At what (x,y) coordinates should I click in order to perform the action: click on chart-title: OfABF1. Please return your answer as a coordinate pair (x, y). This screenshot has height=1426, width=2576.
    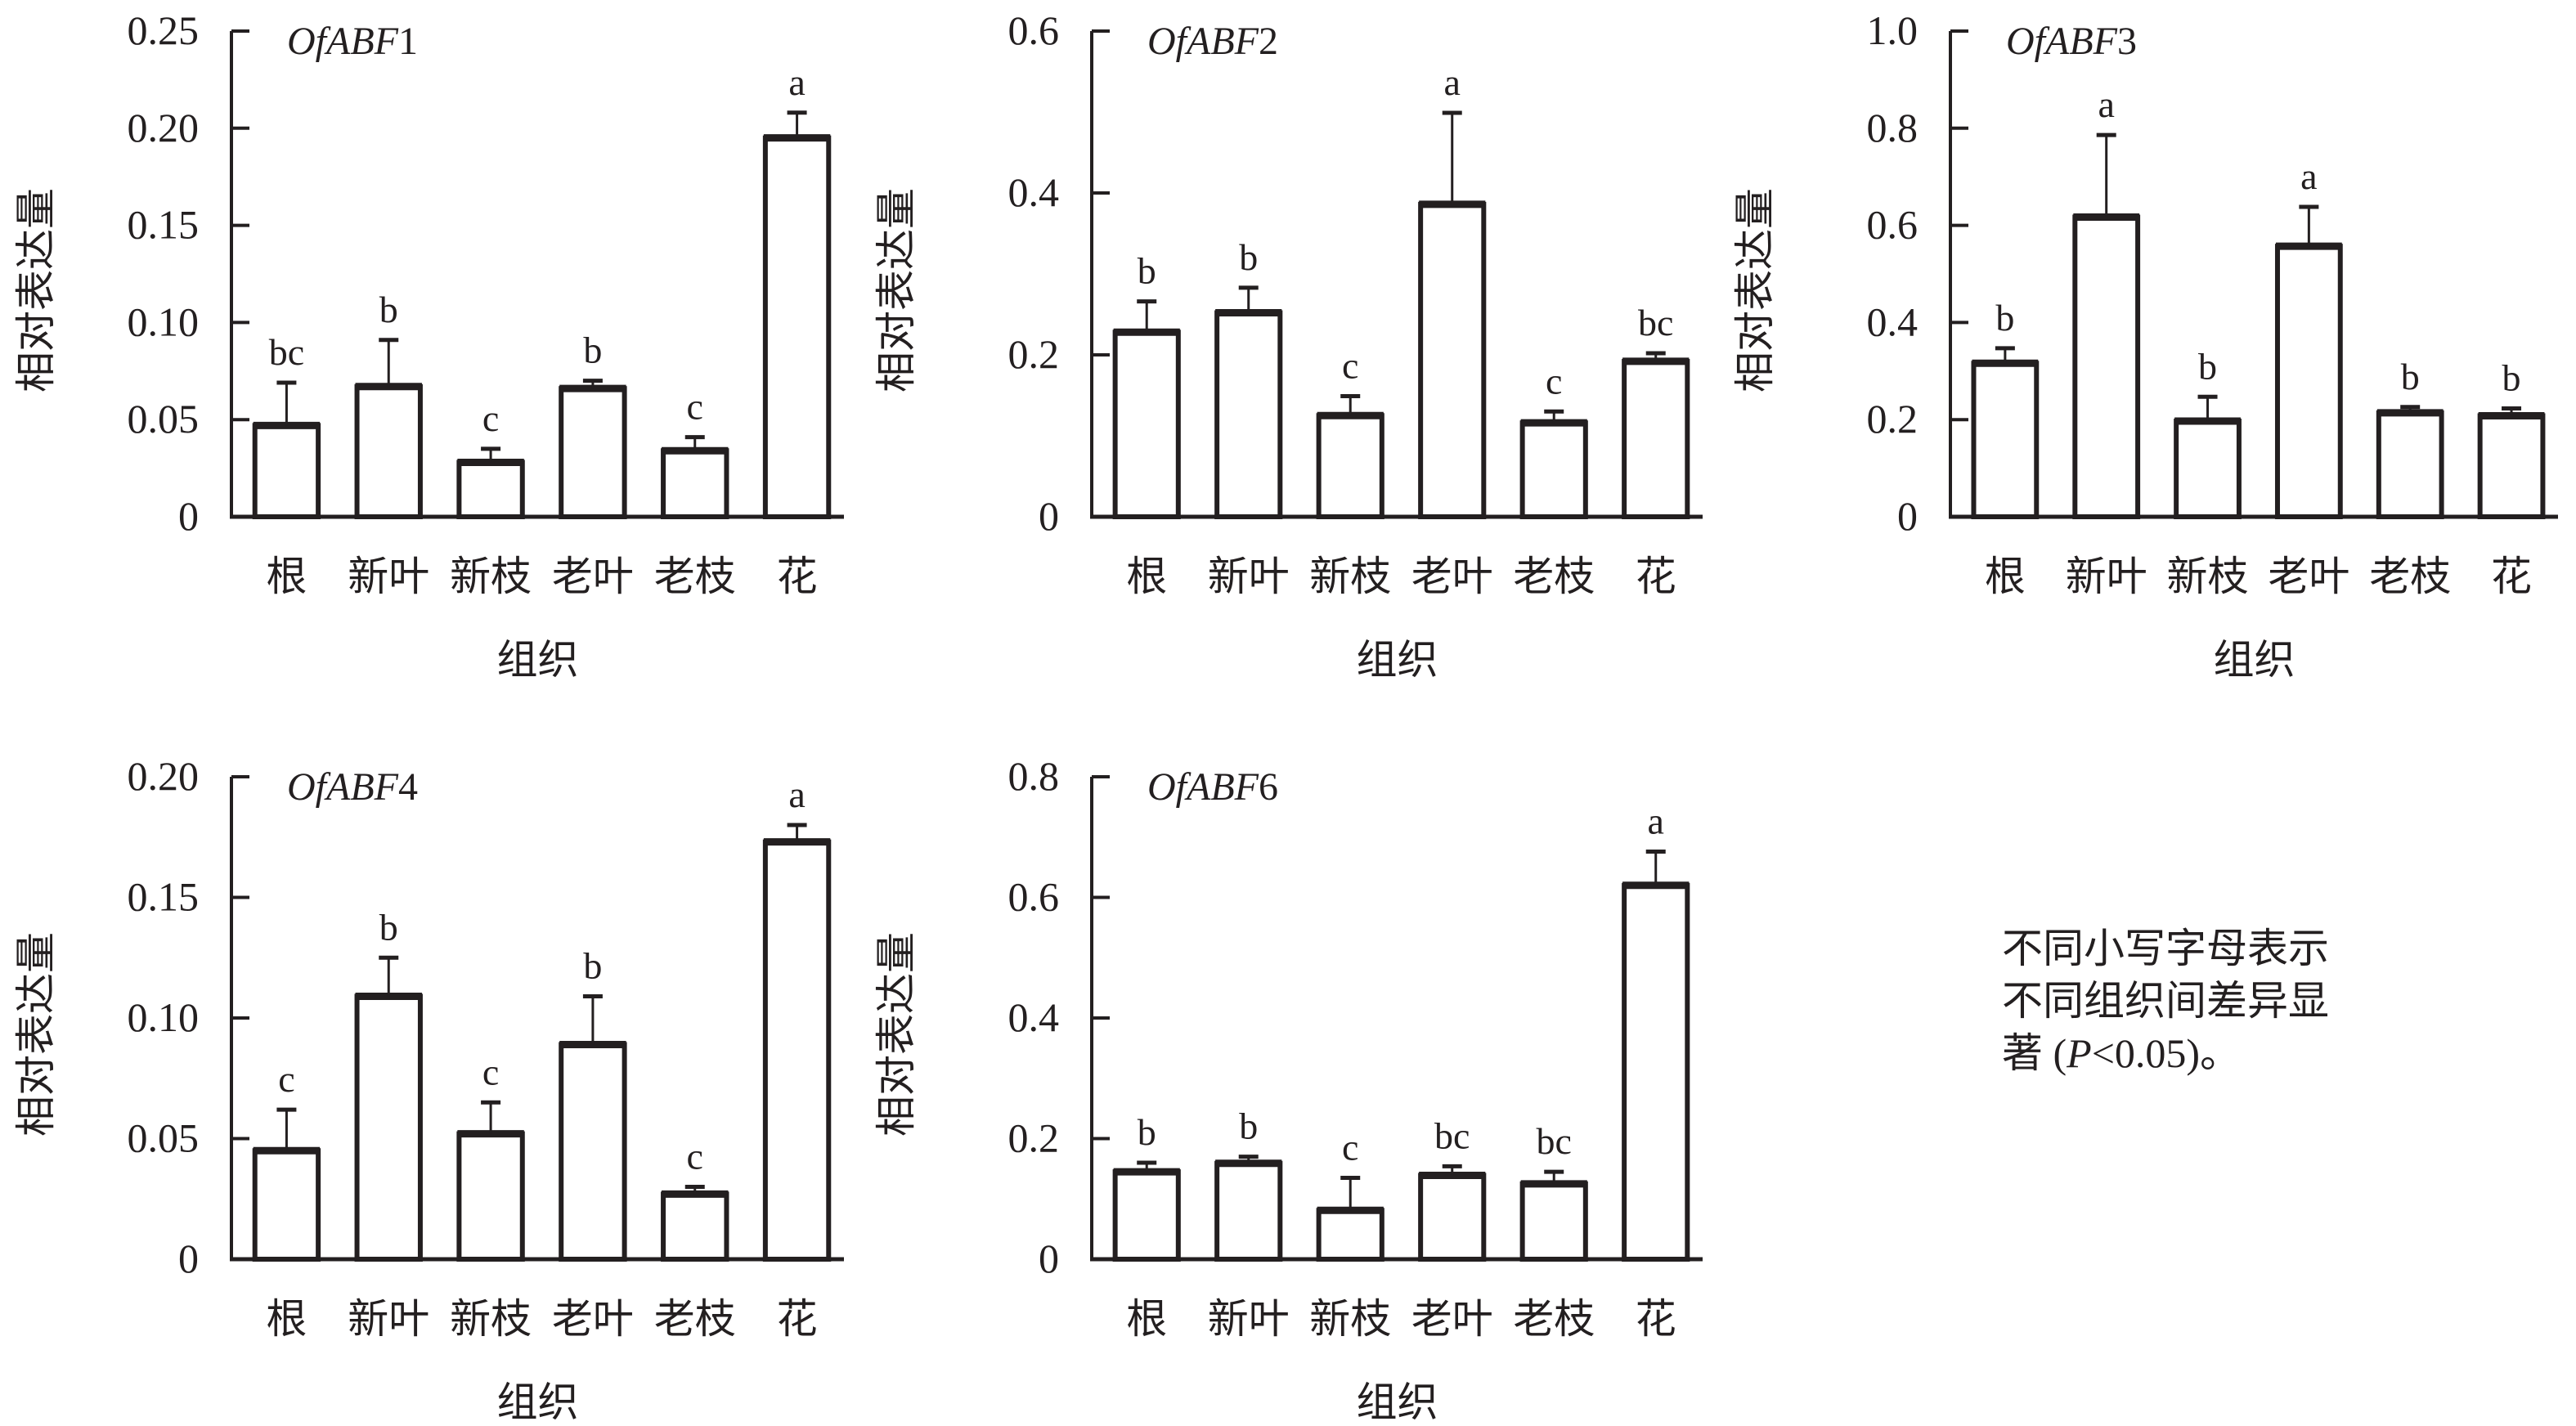
    Looking at the image, I should click on (353, 41).